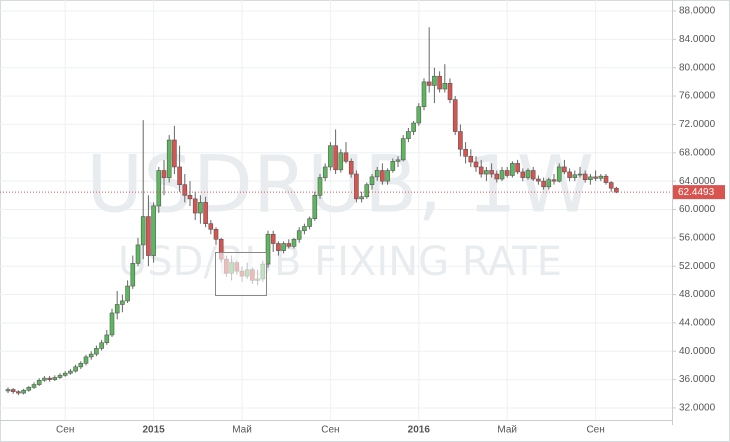 This screenshot has width=730, height=442. Describe the element at coordinates (697, 323) in the screenshot. I see `y-tick-label: 44.0000` at that location.